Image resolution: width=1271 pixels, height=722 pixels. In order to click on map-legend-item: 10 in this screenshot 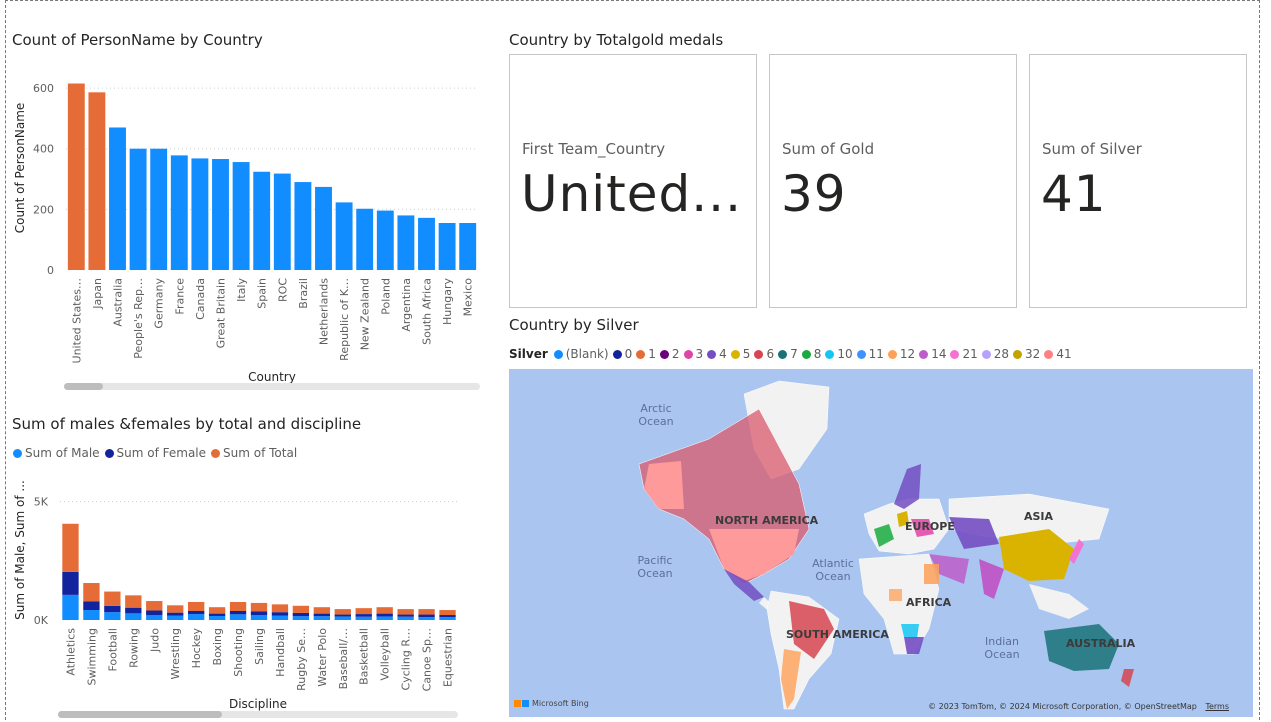, I will do `click(839, 354)`.